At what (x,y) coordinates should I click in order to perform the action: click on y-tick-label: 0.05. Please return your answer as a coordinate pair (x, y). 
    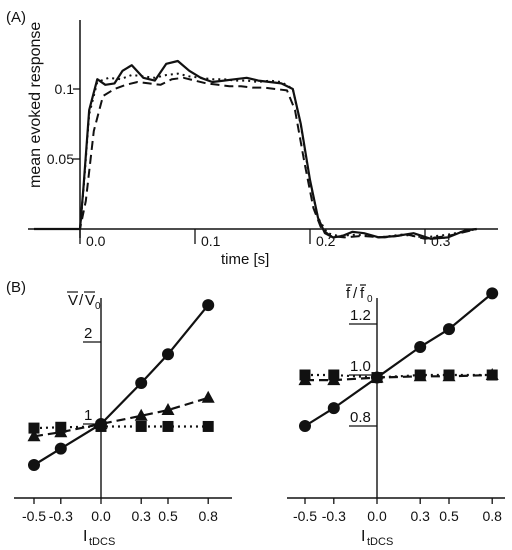
    Looking at the image, I should click on (60, 159).